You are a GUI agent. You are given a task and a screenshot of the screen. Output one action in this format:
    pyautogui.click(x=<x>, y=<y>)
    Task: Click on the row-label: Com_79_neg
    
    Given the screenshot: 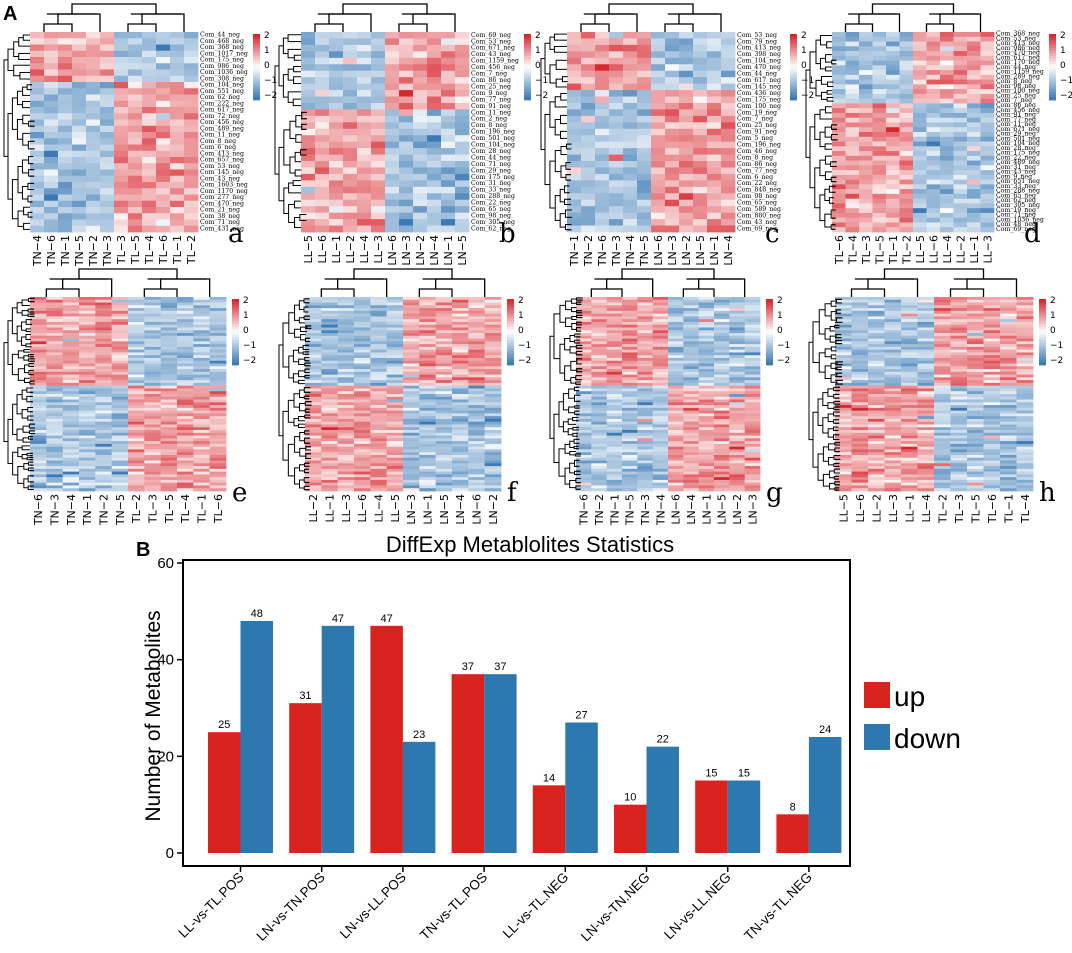 What is the action you would take?
    pyautogui.click(x=757, y=41)
    